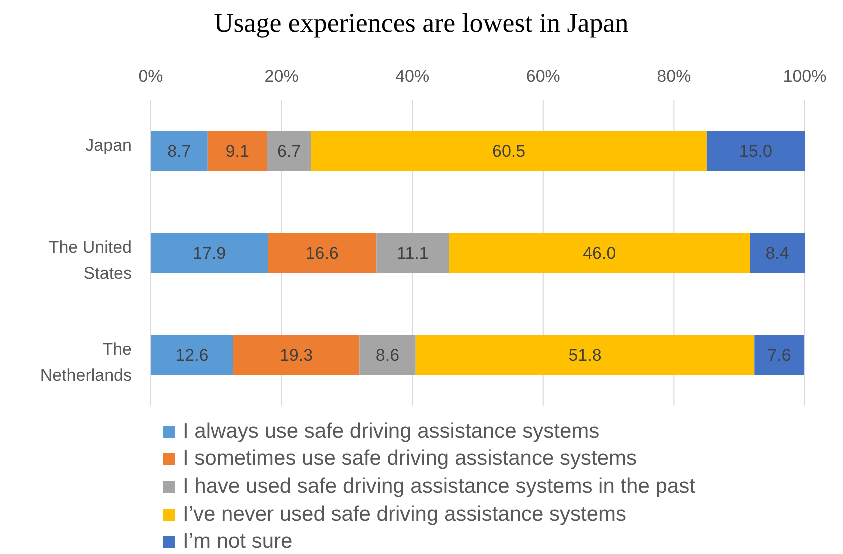 This screenshot has width=843, height=554. Describe the element at coordinates (238, 542) in the screenshot. I see `legend-label: I’m not sure` at that location.